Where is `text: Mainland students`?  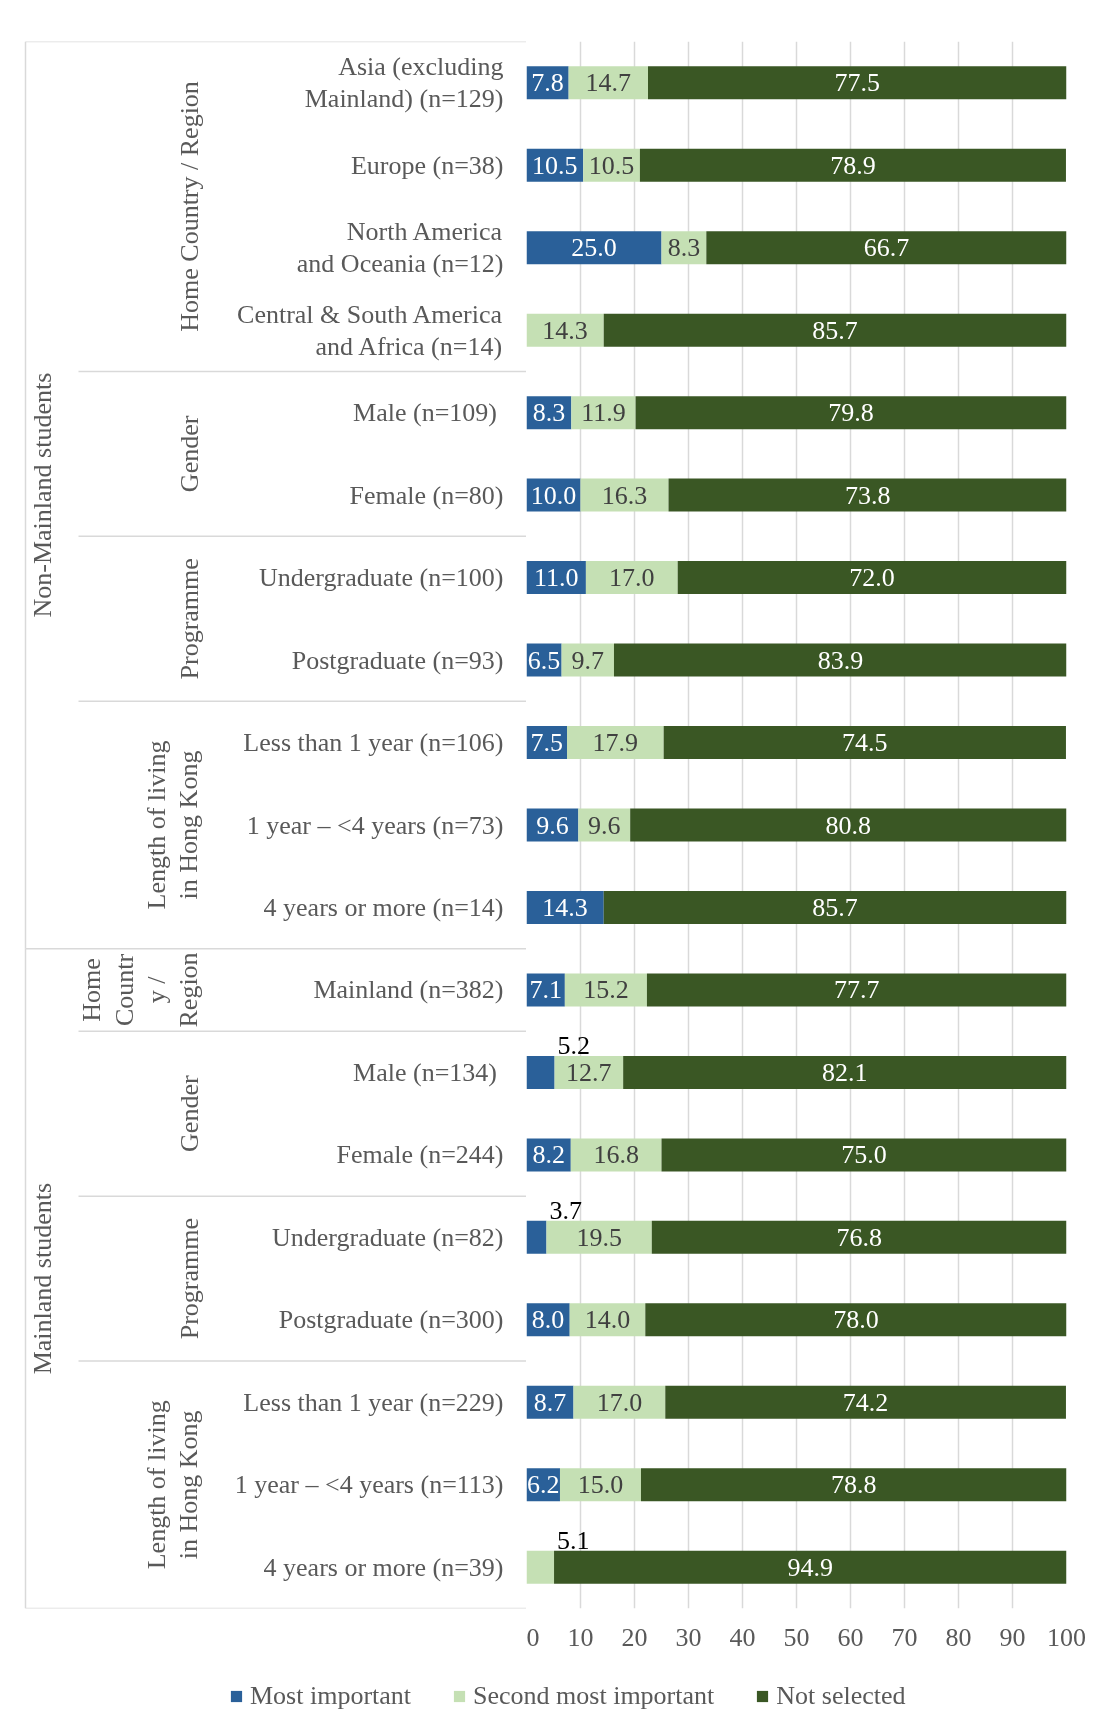
text: Mainland students is located at coordinates (42, 1278).